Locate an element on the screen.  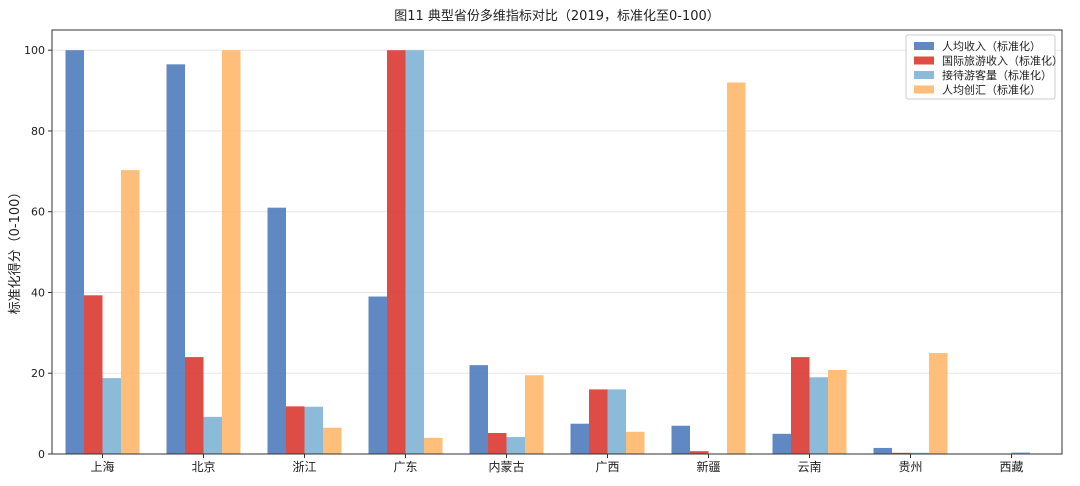
y-tick-label: 0 is located at coordinates (41, 454).